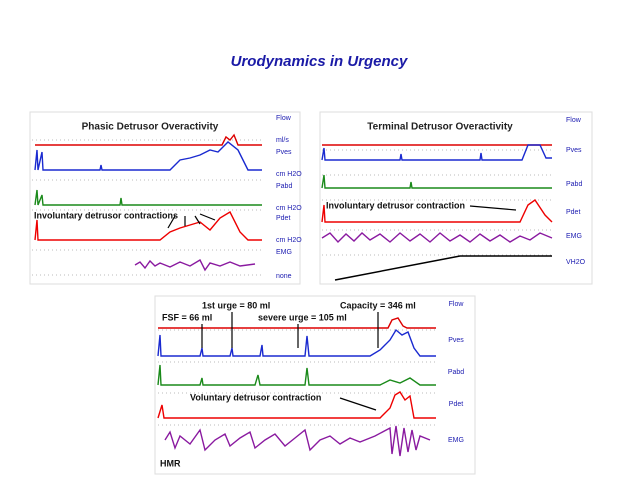  Describe the element at coordinates (378, 305) in the screenshot. I see `annotation: Capacity = 346 ml` at that location.